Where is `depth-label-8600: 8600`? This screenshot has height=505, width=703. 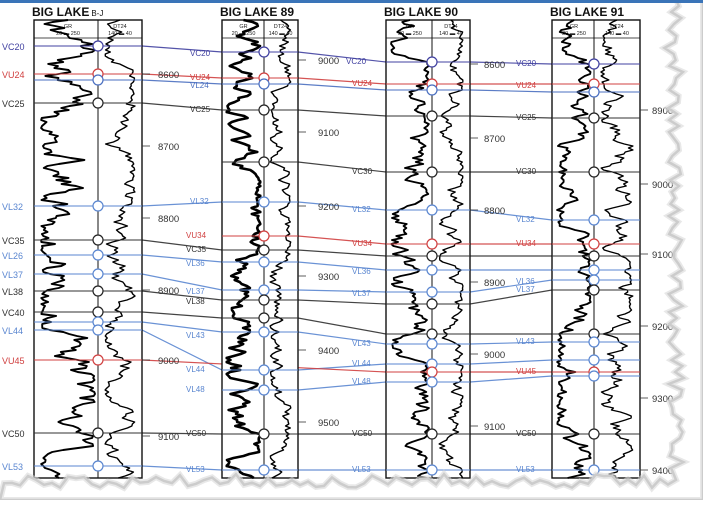 depth-label-8600: 8600 is located at coordinates (168, 75).